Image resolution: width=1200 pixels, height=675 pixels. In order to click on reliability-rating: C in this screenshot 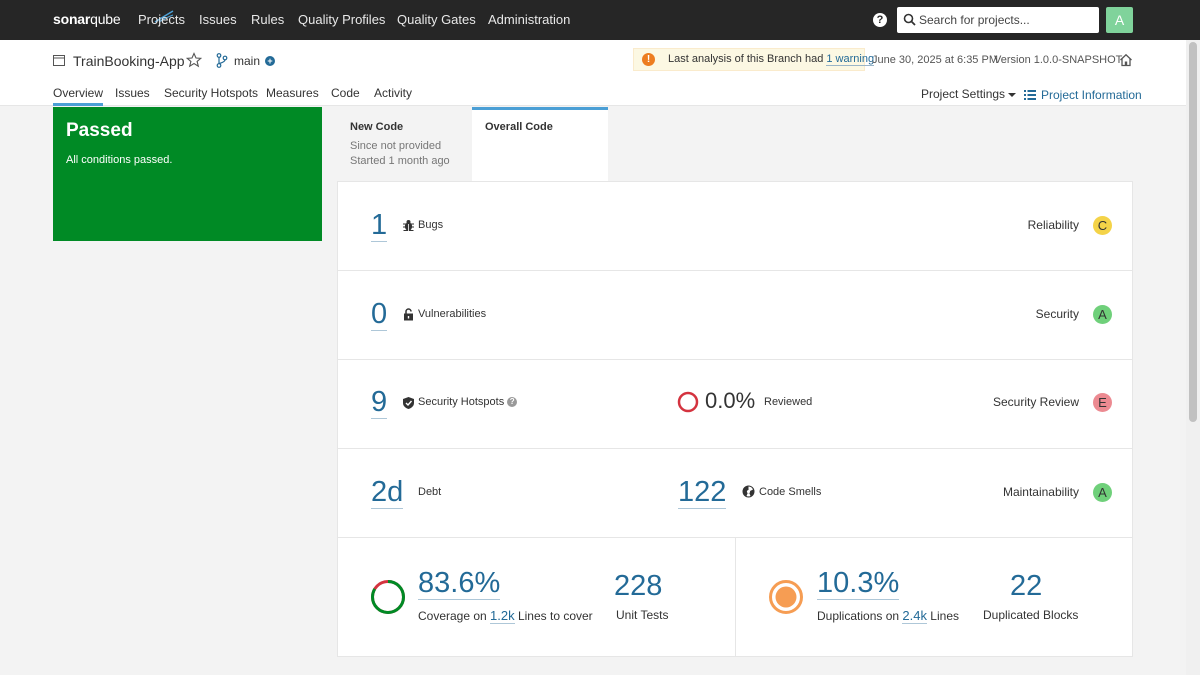, I will do `click(1102, 225)`.